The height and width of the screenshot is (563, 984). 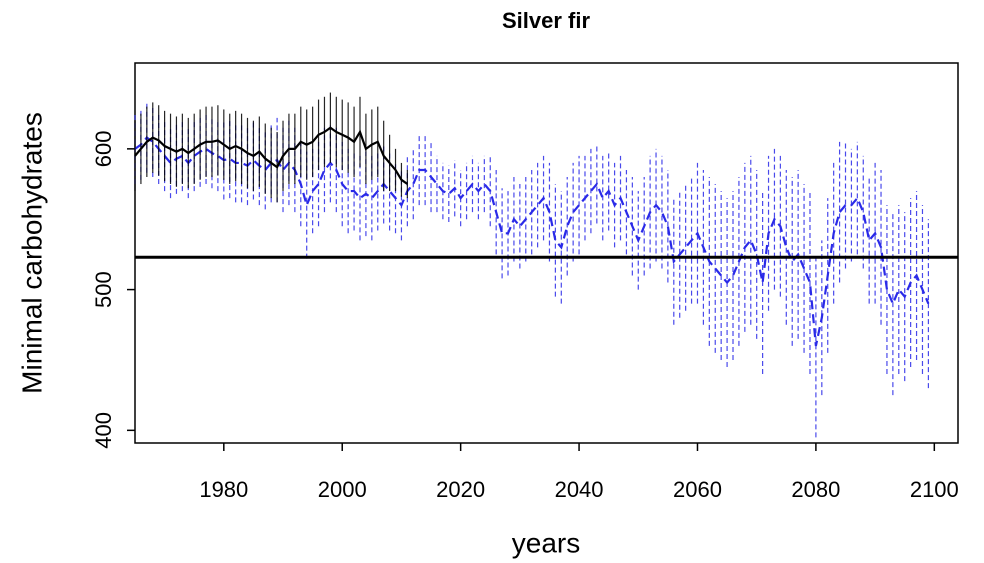 What do you see at coordinates (697, 489) in the screenshot?
I see `x-tick-label: 2060` at bounding box center [697, 489].